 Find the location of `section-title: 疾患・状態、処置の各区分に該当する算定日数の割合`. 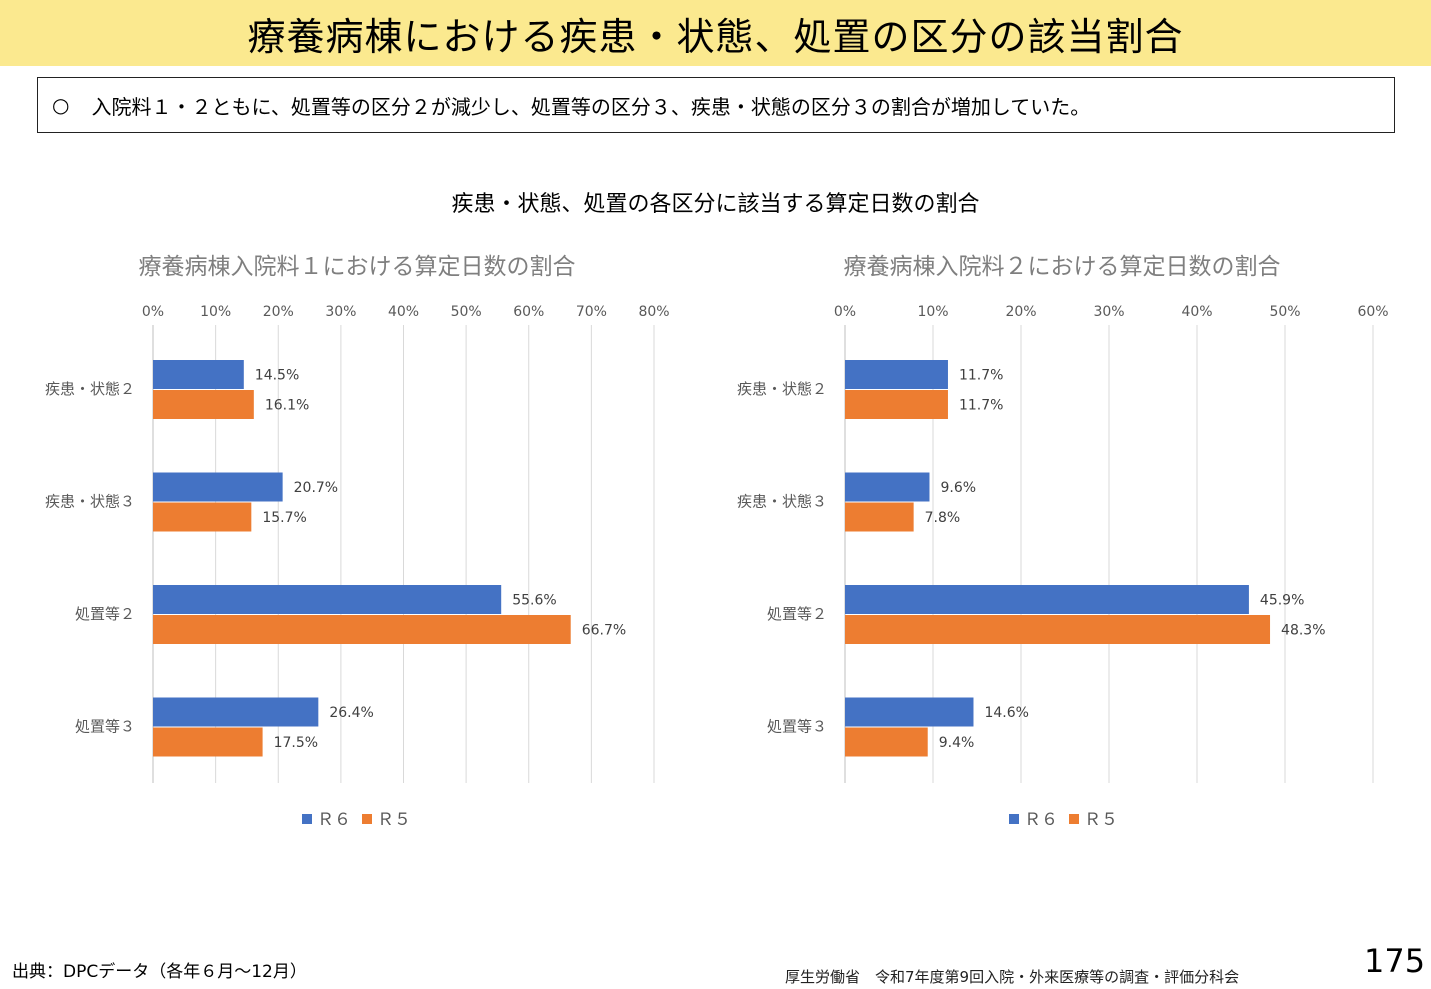

section-title: 疾患・状態、処置の各区分に該当する算定日数の割合 is located at coordinates (715, 204).